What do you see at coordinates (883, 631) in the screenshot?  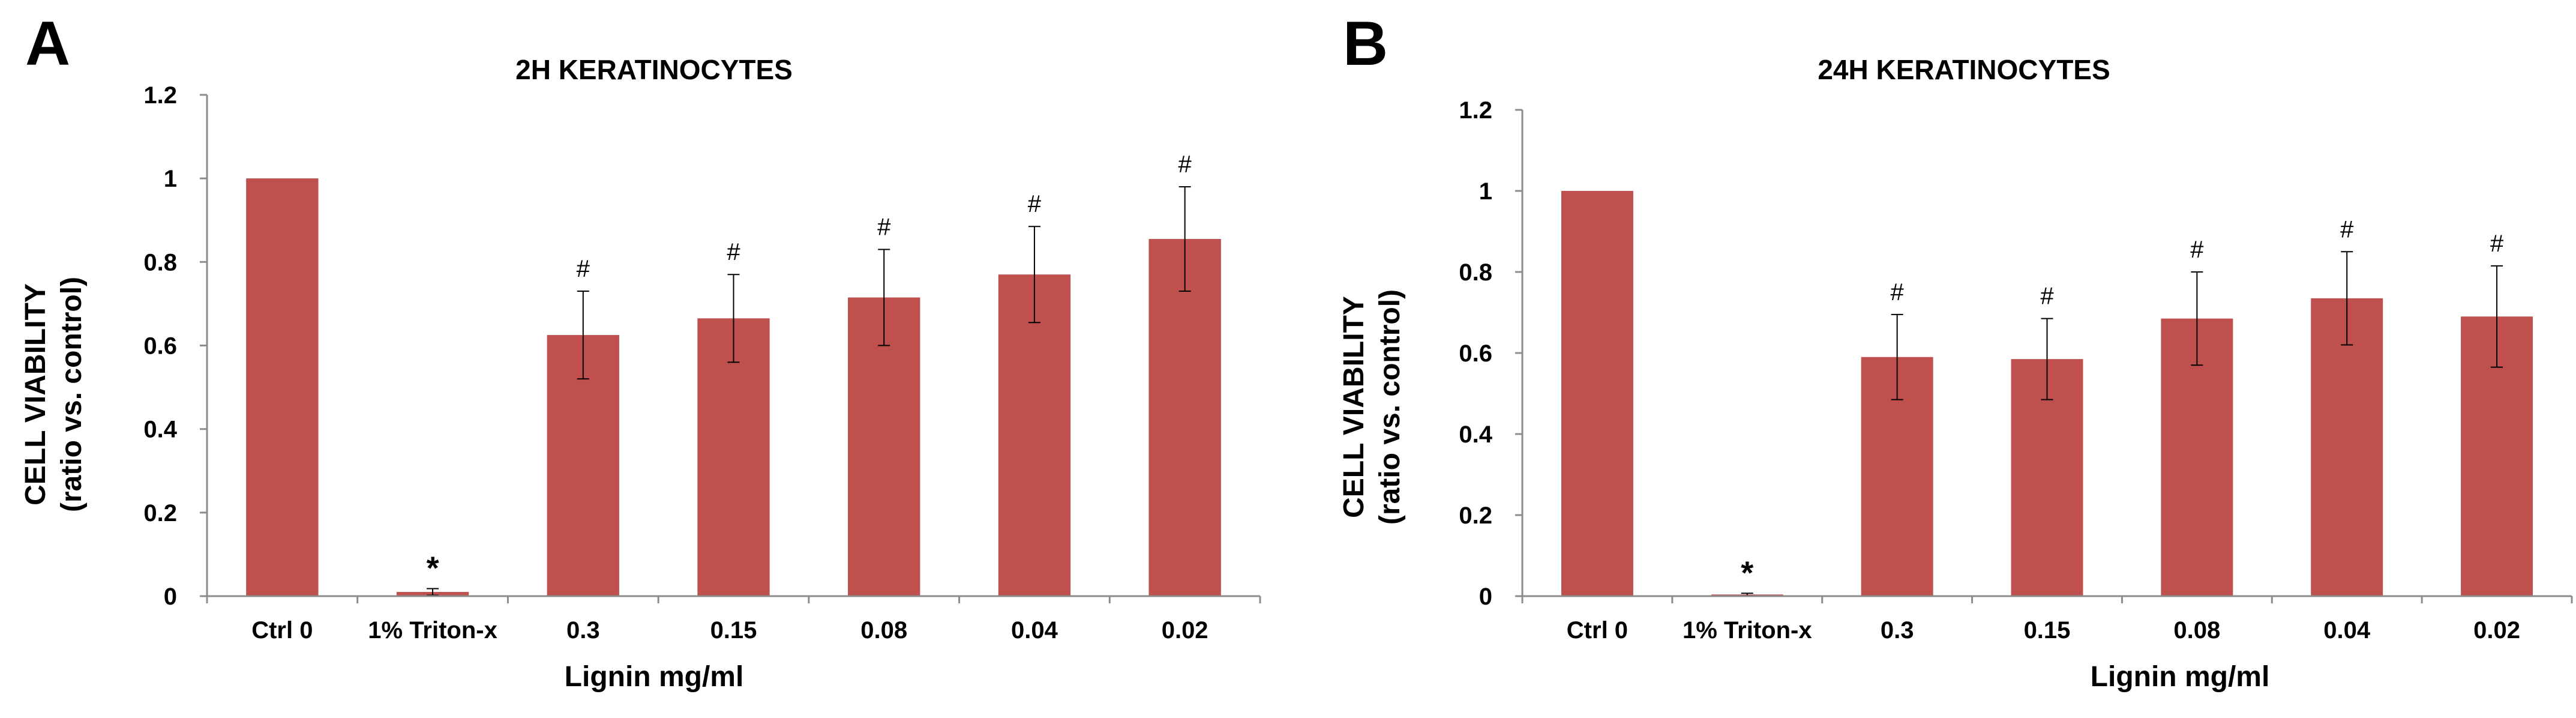 I see `panel-a-category-label: 0.08` at bounding box center [883, 631].